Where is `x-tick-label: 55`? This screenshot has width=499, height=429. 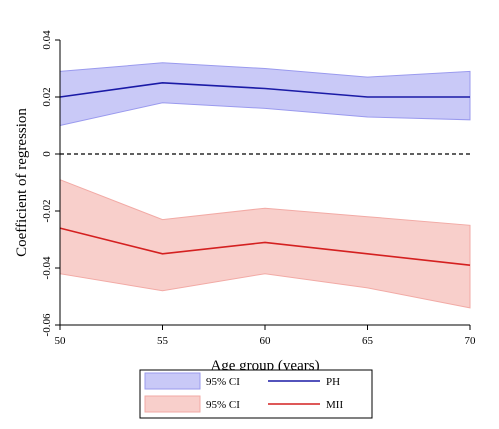 x-tick-label: 55 is located at coordinates (163, 341).